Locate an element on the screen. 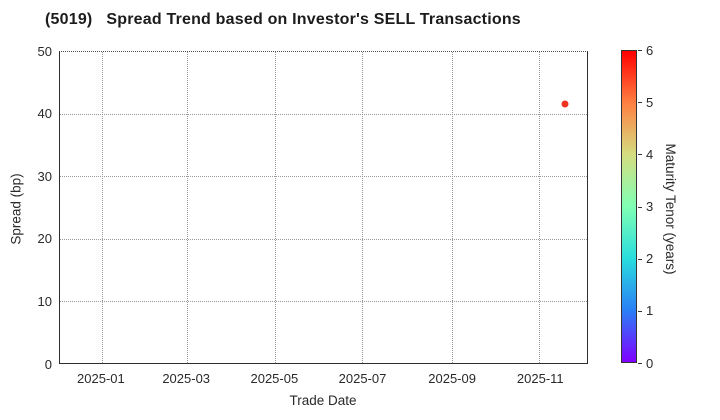 The image size is (720, 420). colorbar-tick-label: 1 is located at coordinates (650, 311).